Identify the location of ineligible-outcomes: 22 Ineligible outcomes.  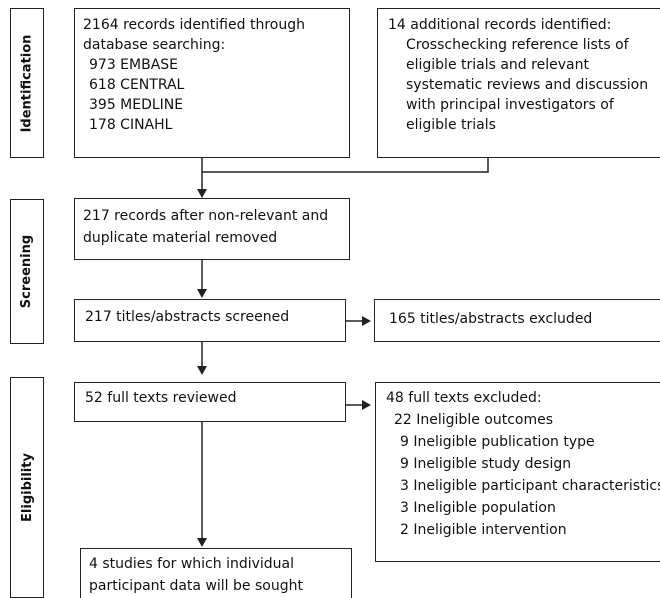
(474, 420).